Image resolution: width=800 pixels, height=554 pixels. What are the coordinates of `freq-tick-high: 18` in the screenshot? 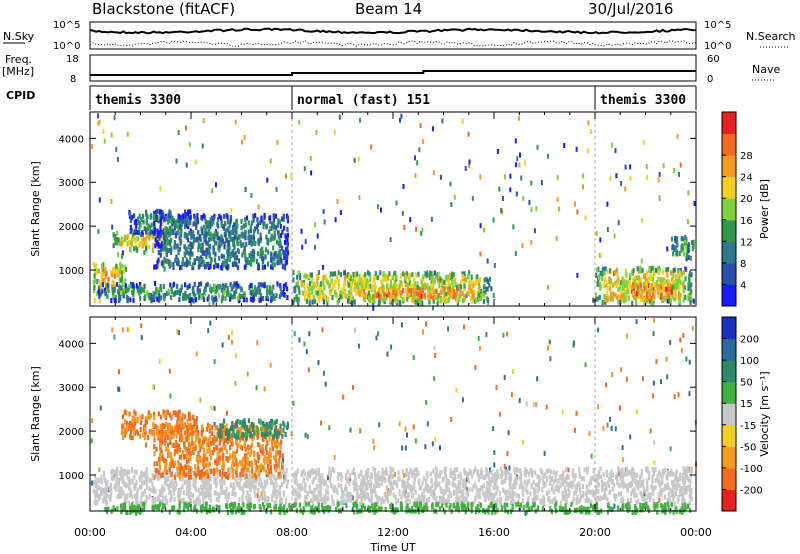 It's located at (72, 59).